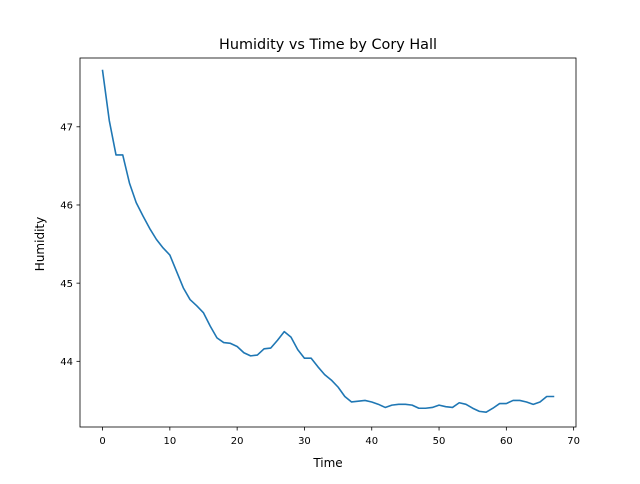  What do you see at coordinates (66, 284) in the screenshot?
I see `y-tick-label: 45` at bounding box center [66, 284].